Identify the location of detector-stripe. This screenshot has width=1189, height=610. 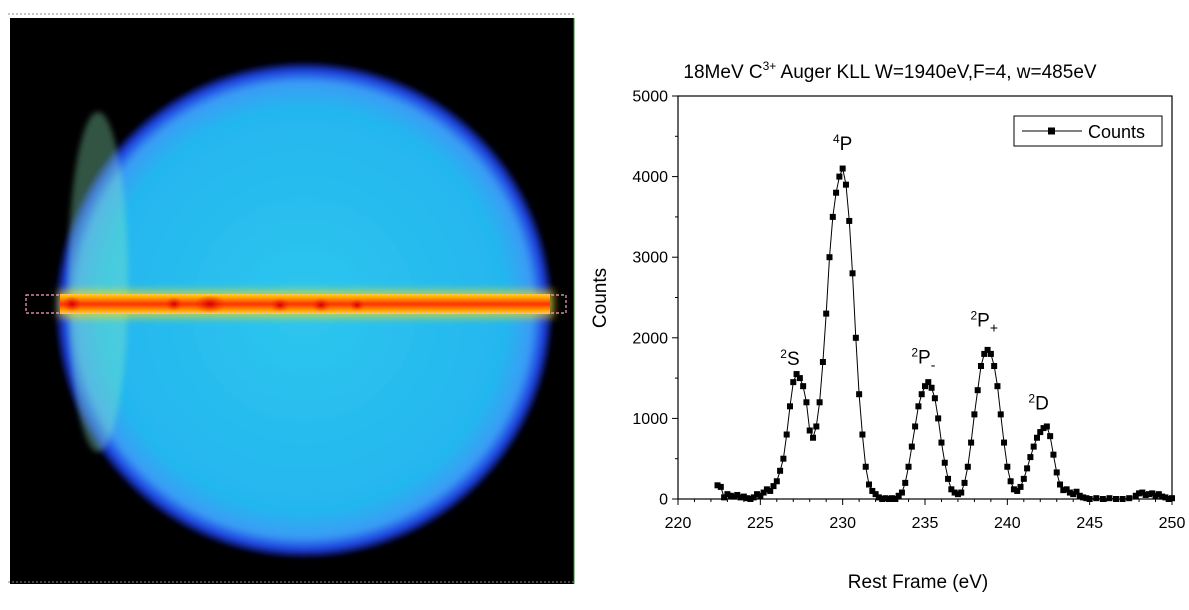
(305, 304).